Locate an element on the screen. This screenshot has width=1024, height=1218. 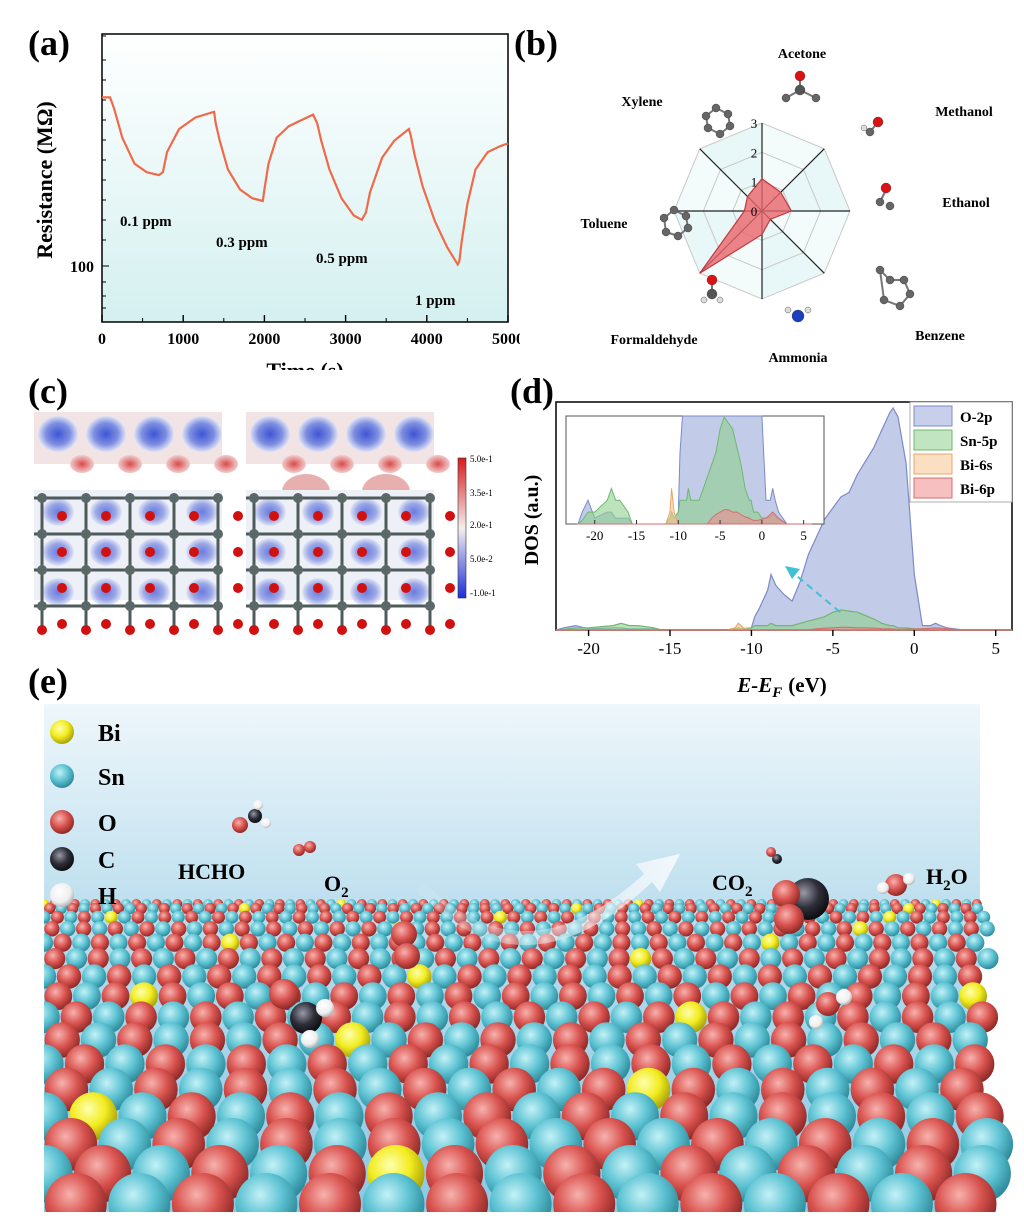
legend-label-sn5p: Sn-5p is located at coordinates (979, 442).